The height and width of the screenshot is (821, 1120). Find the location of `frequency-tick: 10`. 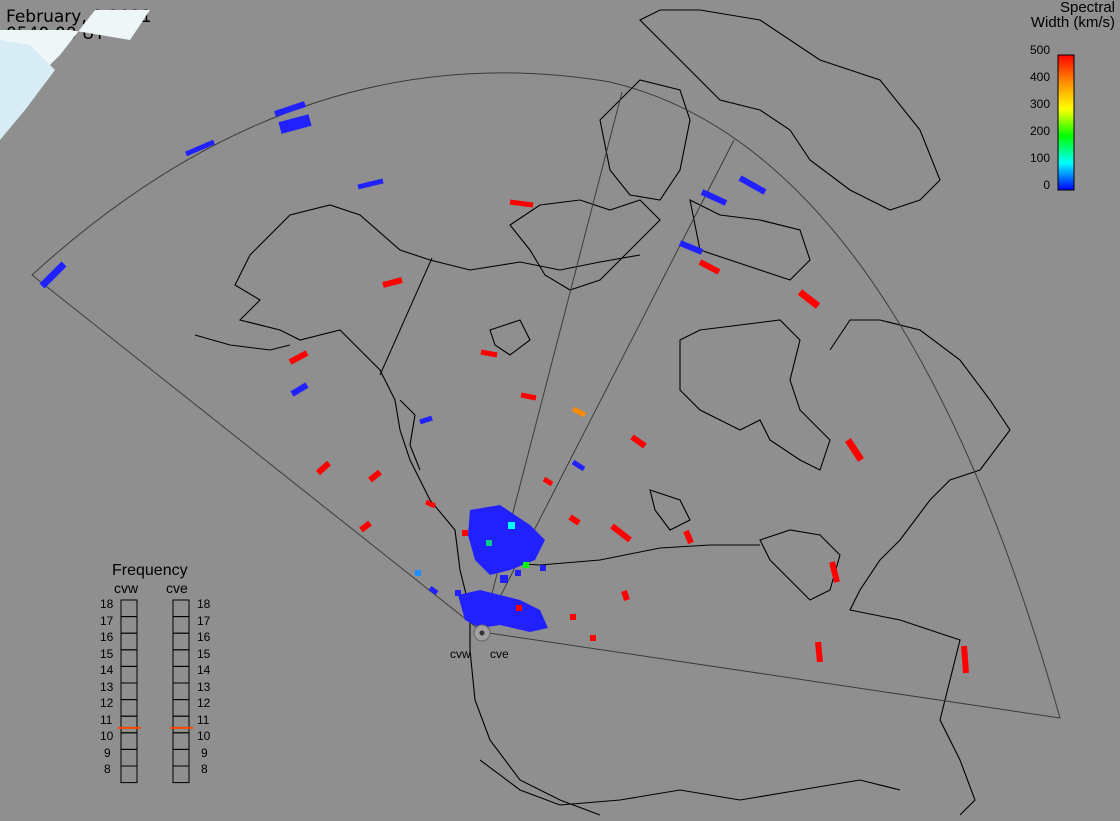

frequency-tick: 10 is located at coordinates (107, 736).